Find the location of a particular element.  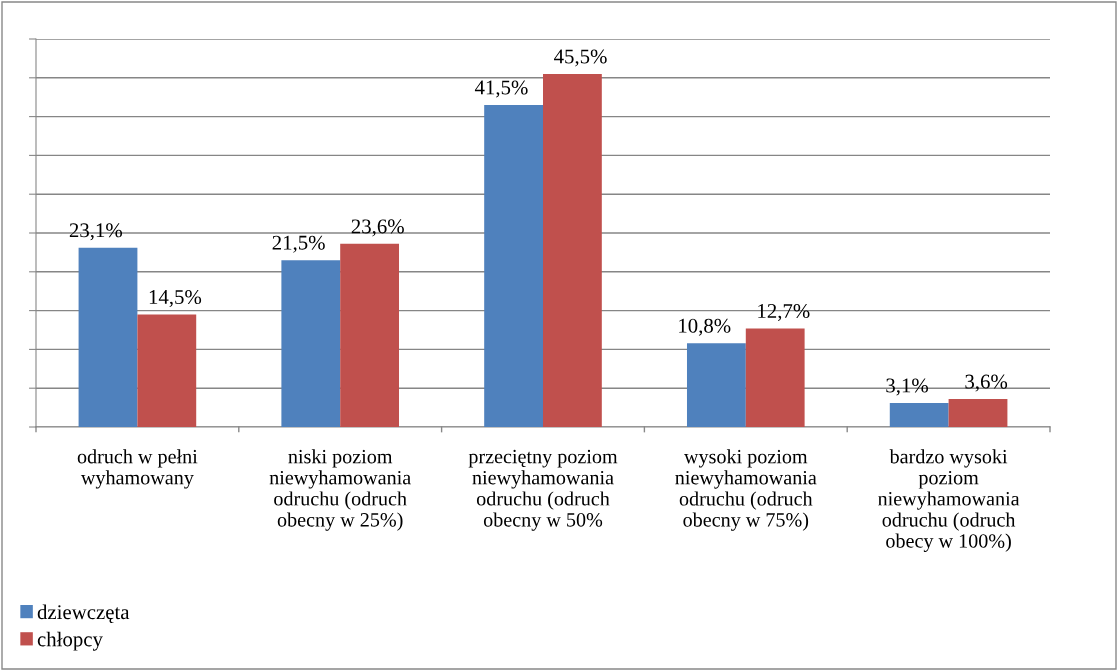

legend-label: chłopcy is located at coordinates (70, 641).